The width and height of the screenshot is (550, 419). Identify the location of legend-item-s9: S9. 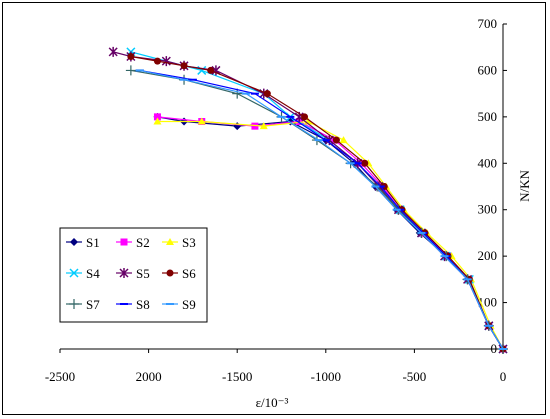
(179, 304).